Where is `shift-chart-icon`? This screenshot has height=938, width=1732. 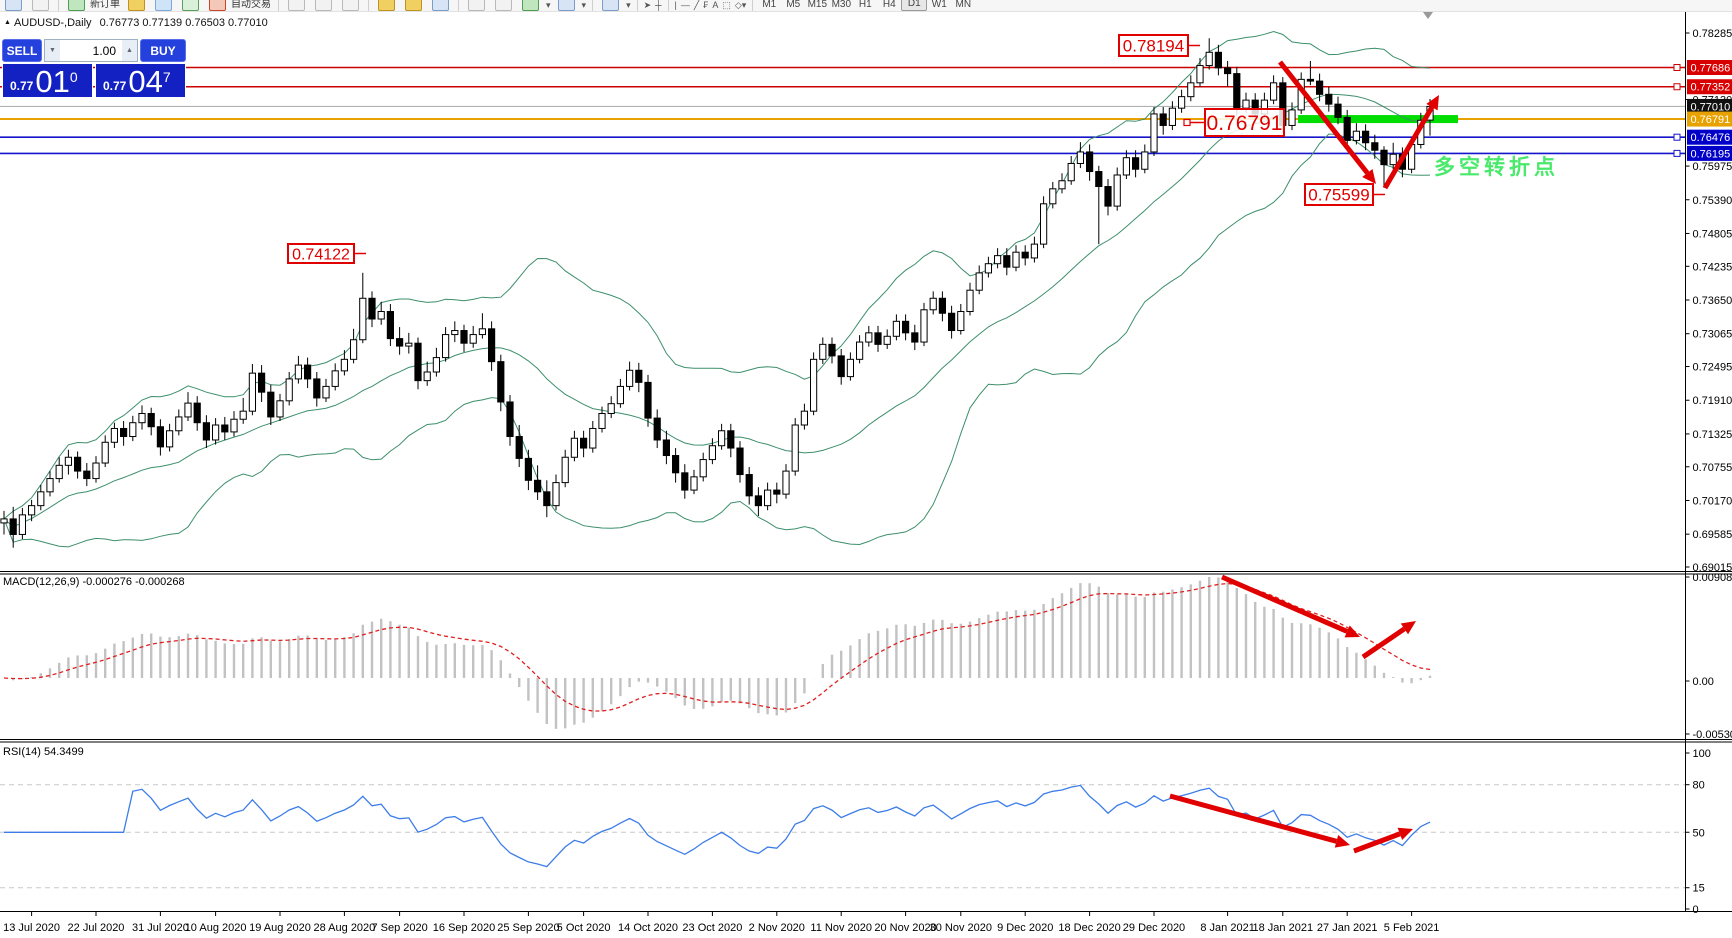
shift-chart-icon is located at coordinates (476, 5).